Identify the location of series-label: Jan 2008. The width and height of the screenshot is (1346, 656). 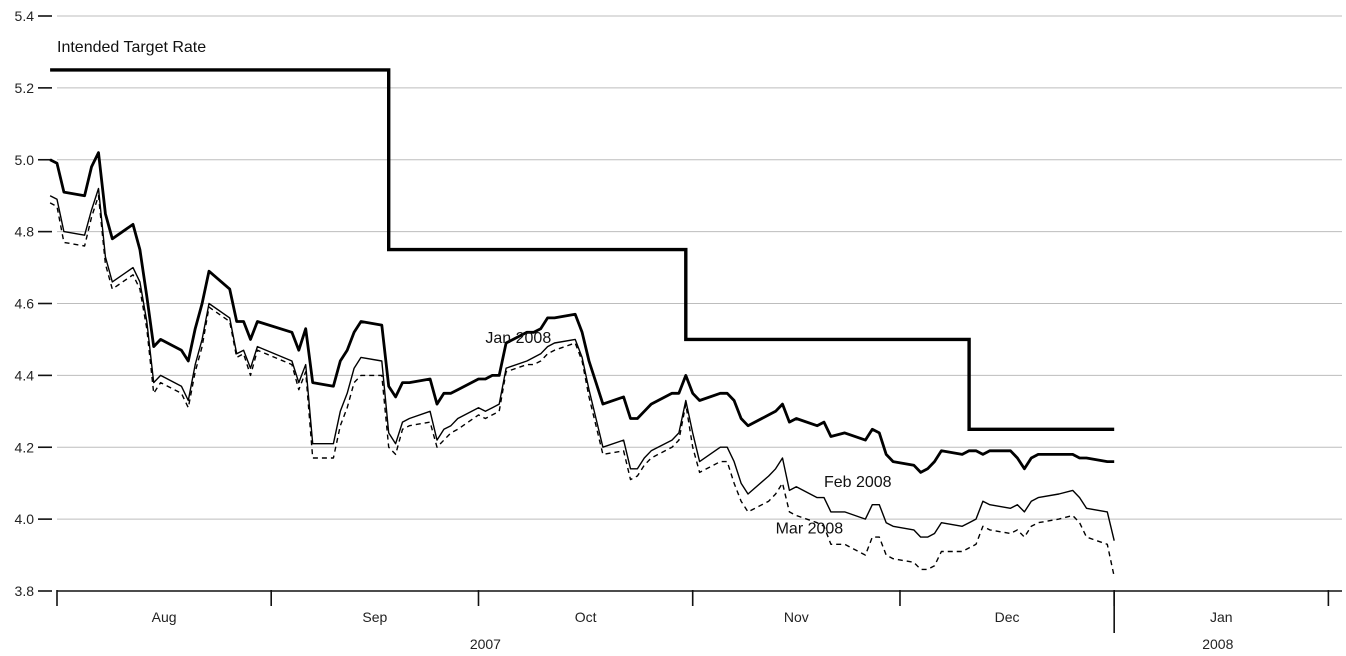
(518, 338).